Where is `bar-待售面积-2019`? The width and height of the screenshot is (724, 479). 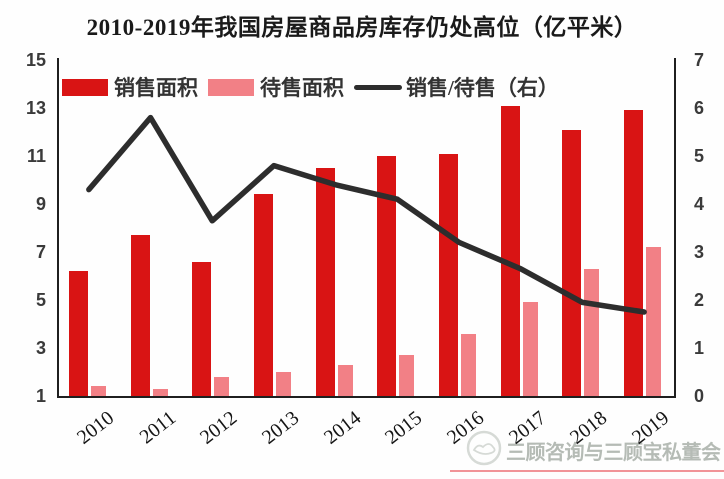 bar-待售面积-2019 is located at coordinates (654, 321).